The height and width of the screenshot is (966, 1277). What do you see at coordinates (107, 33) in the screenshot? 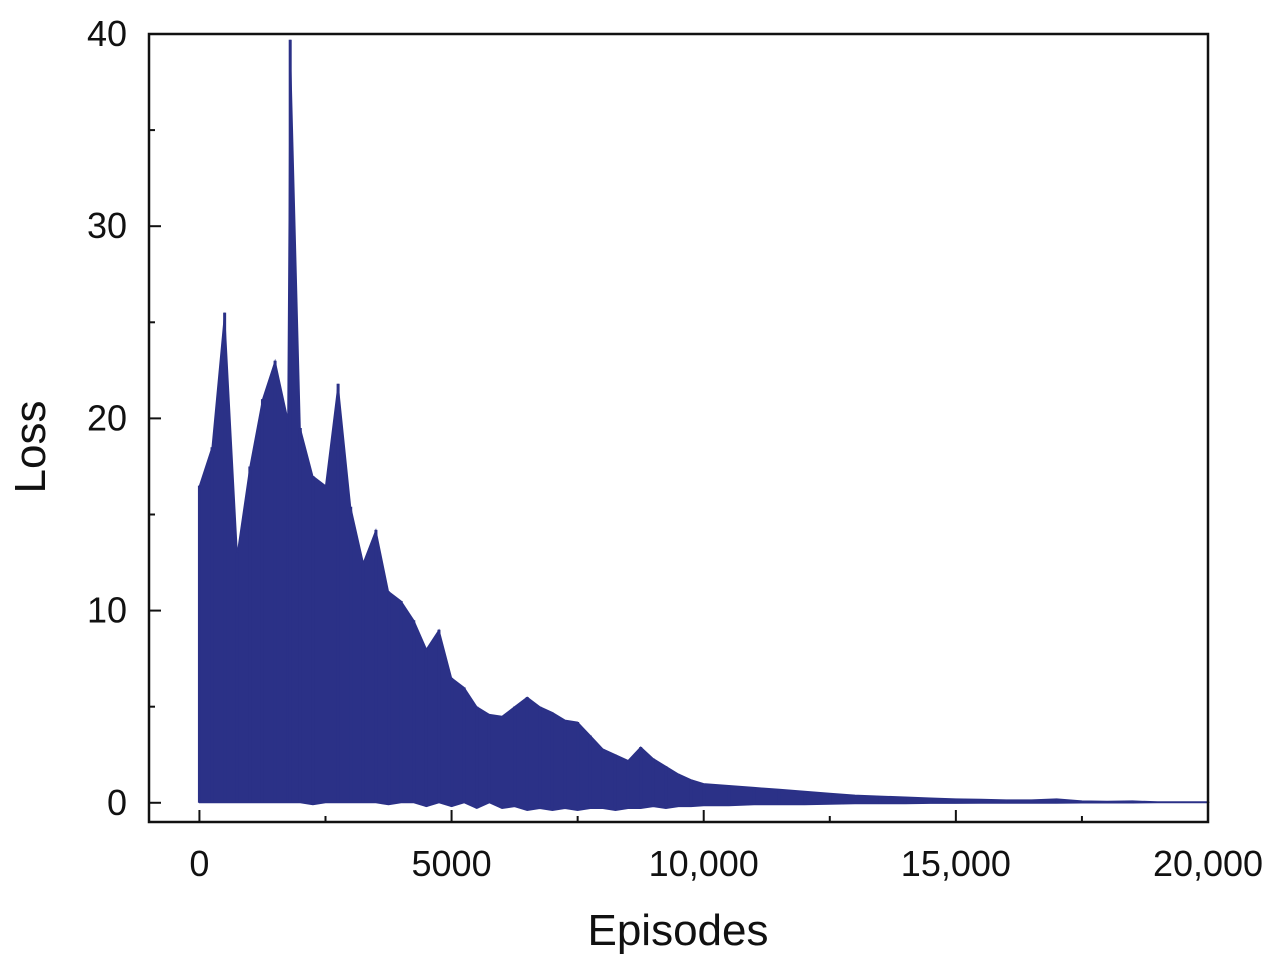
I see `y-tick-label: 40` at bounding box center [107, 33].